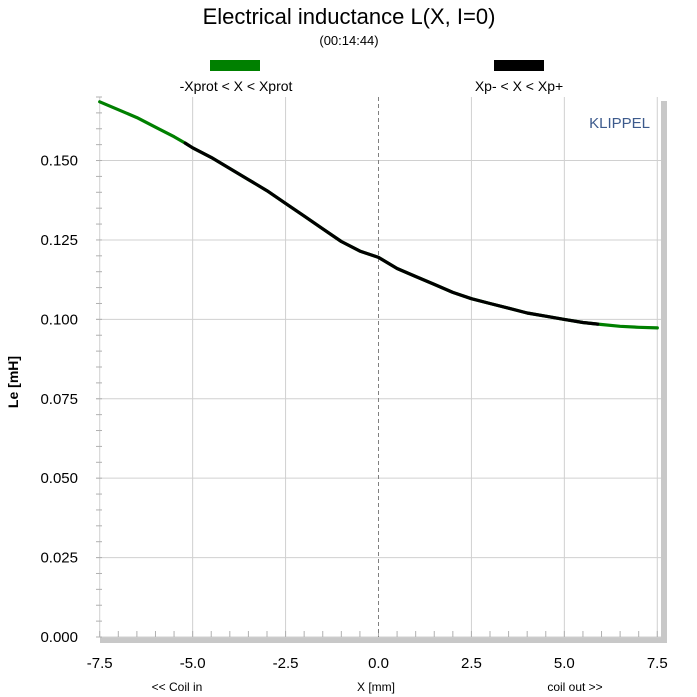  What do you see at coordinates (574, 687) in the screenshot?
I see `x-axis-note-right: coil out >>` at bounding box center [574, 687].